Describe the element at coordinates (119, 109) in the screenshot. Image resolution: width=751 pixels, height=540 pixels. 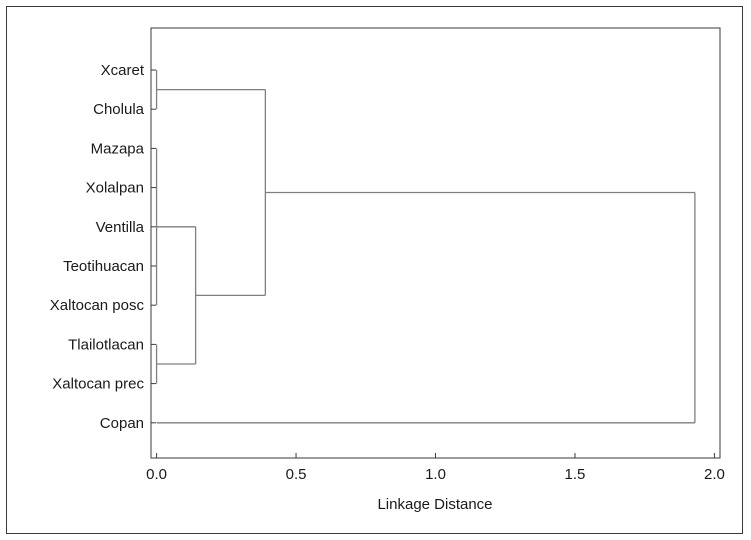
I see `leaf-label: Cholula` at that location.